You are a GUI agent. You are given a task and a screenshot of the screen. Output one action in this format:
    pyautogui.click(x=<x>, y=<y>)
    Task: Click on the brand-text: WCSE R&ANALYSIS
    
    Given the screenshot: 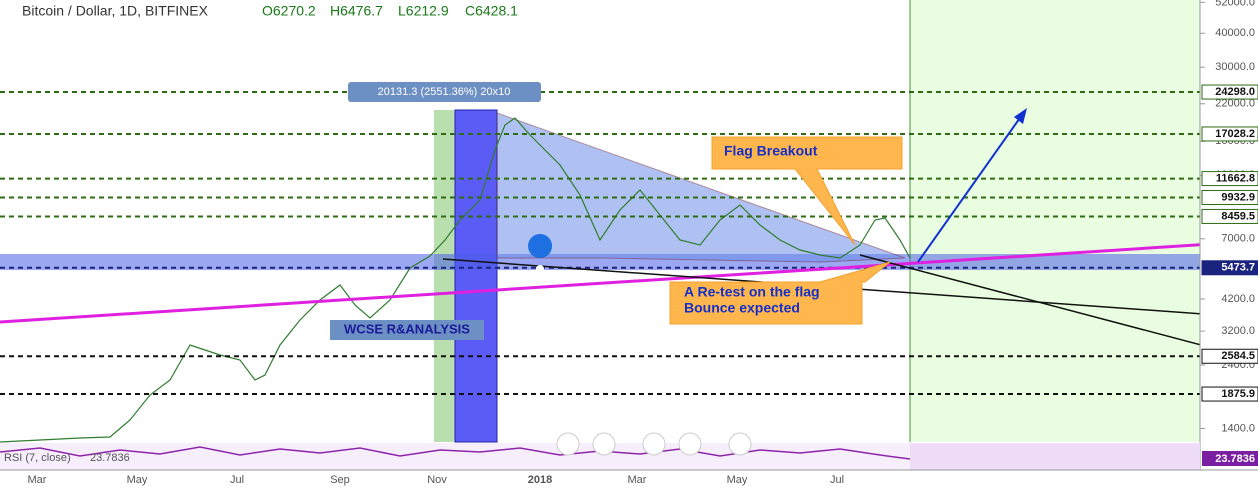 What is the action you would take?
    pyautogui.click(x=407, y=328)
    